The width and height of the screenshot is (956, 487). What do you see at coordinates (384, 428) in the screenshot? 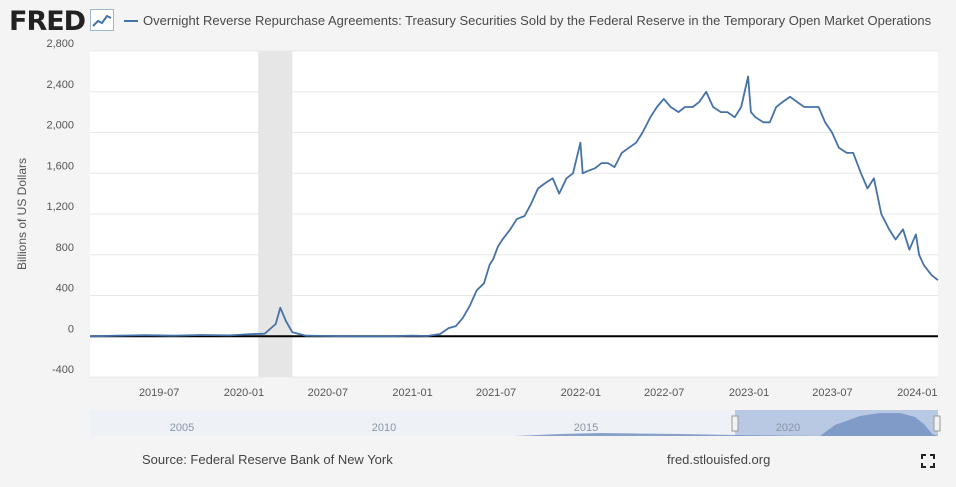
I see `navigator-tick-label: 2010` at bounding box center [384, 428].